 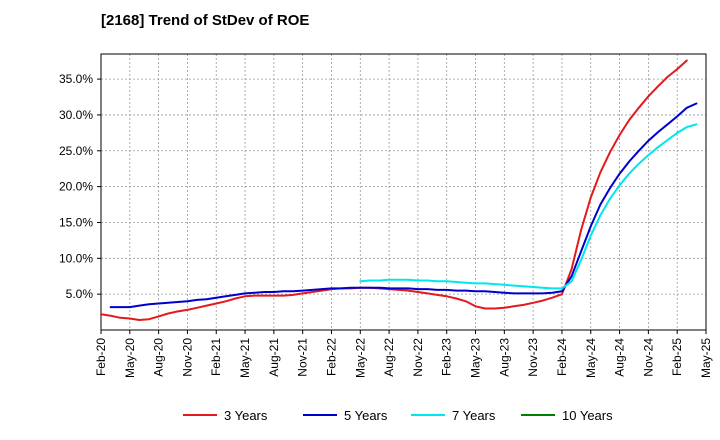 What do you see at coordinates (331, 357) in the screenshot?
I see `x-tick-label: Feb-22` at bounding box center [331, 357].